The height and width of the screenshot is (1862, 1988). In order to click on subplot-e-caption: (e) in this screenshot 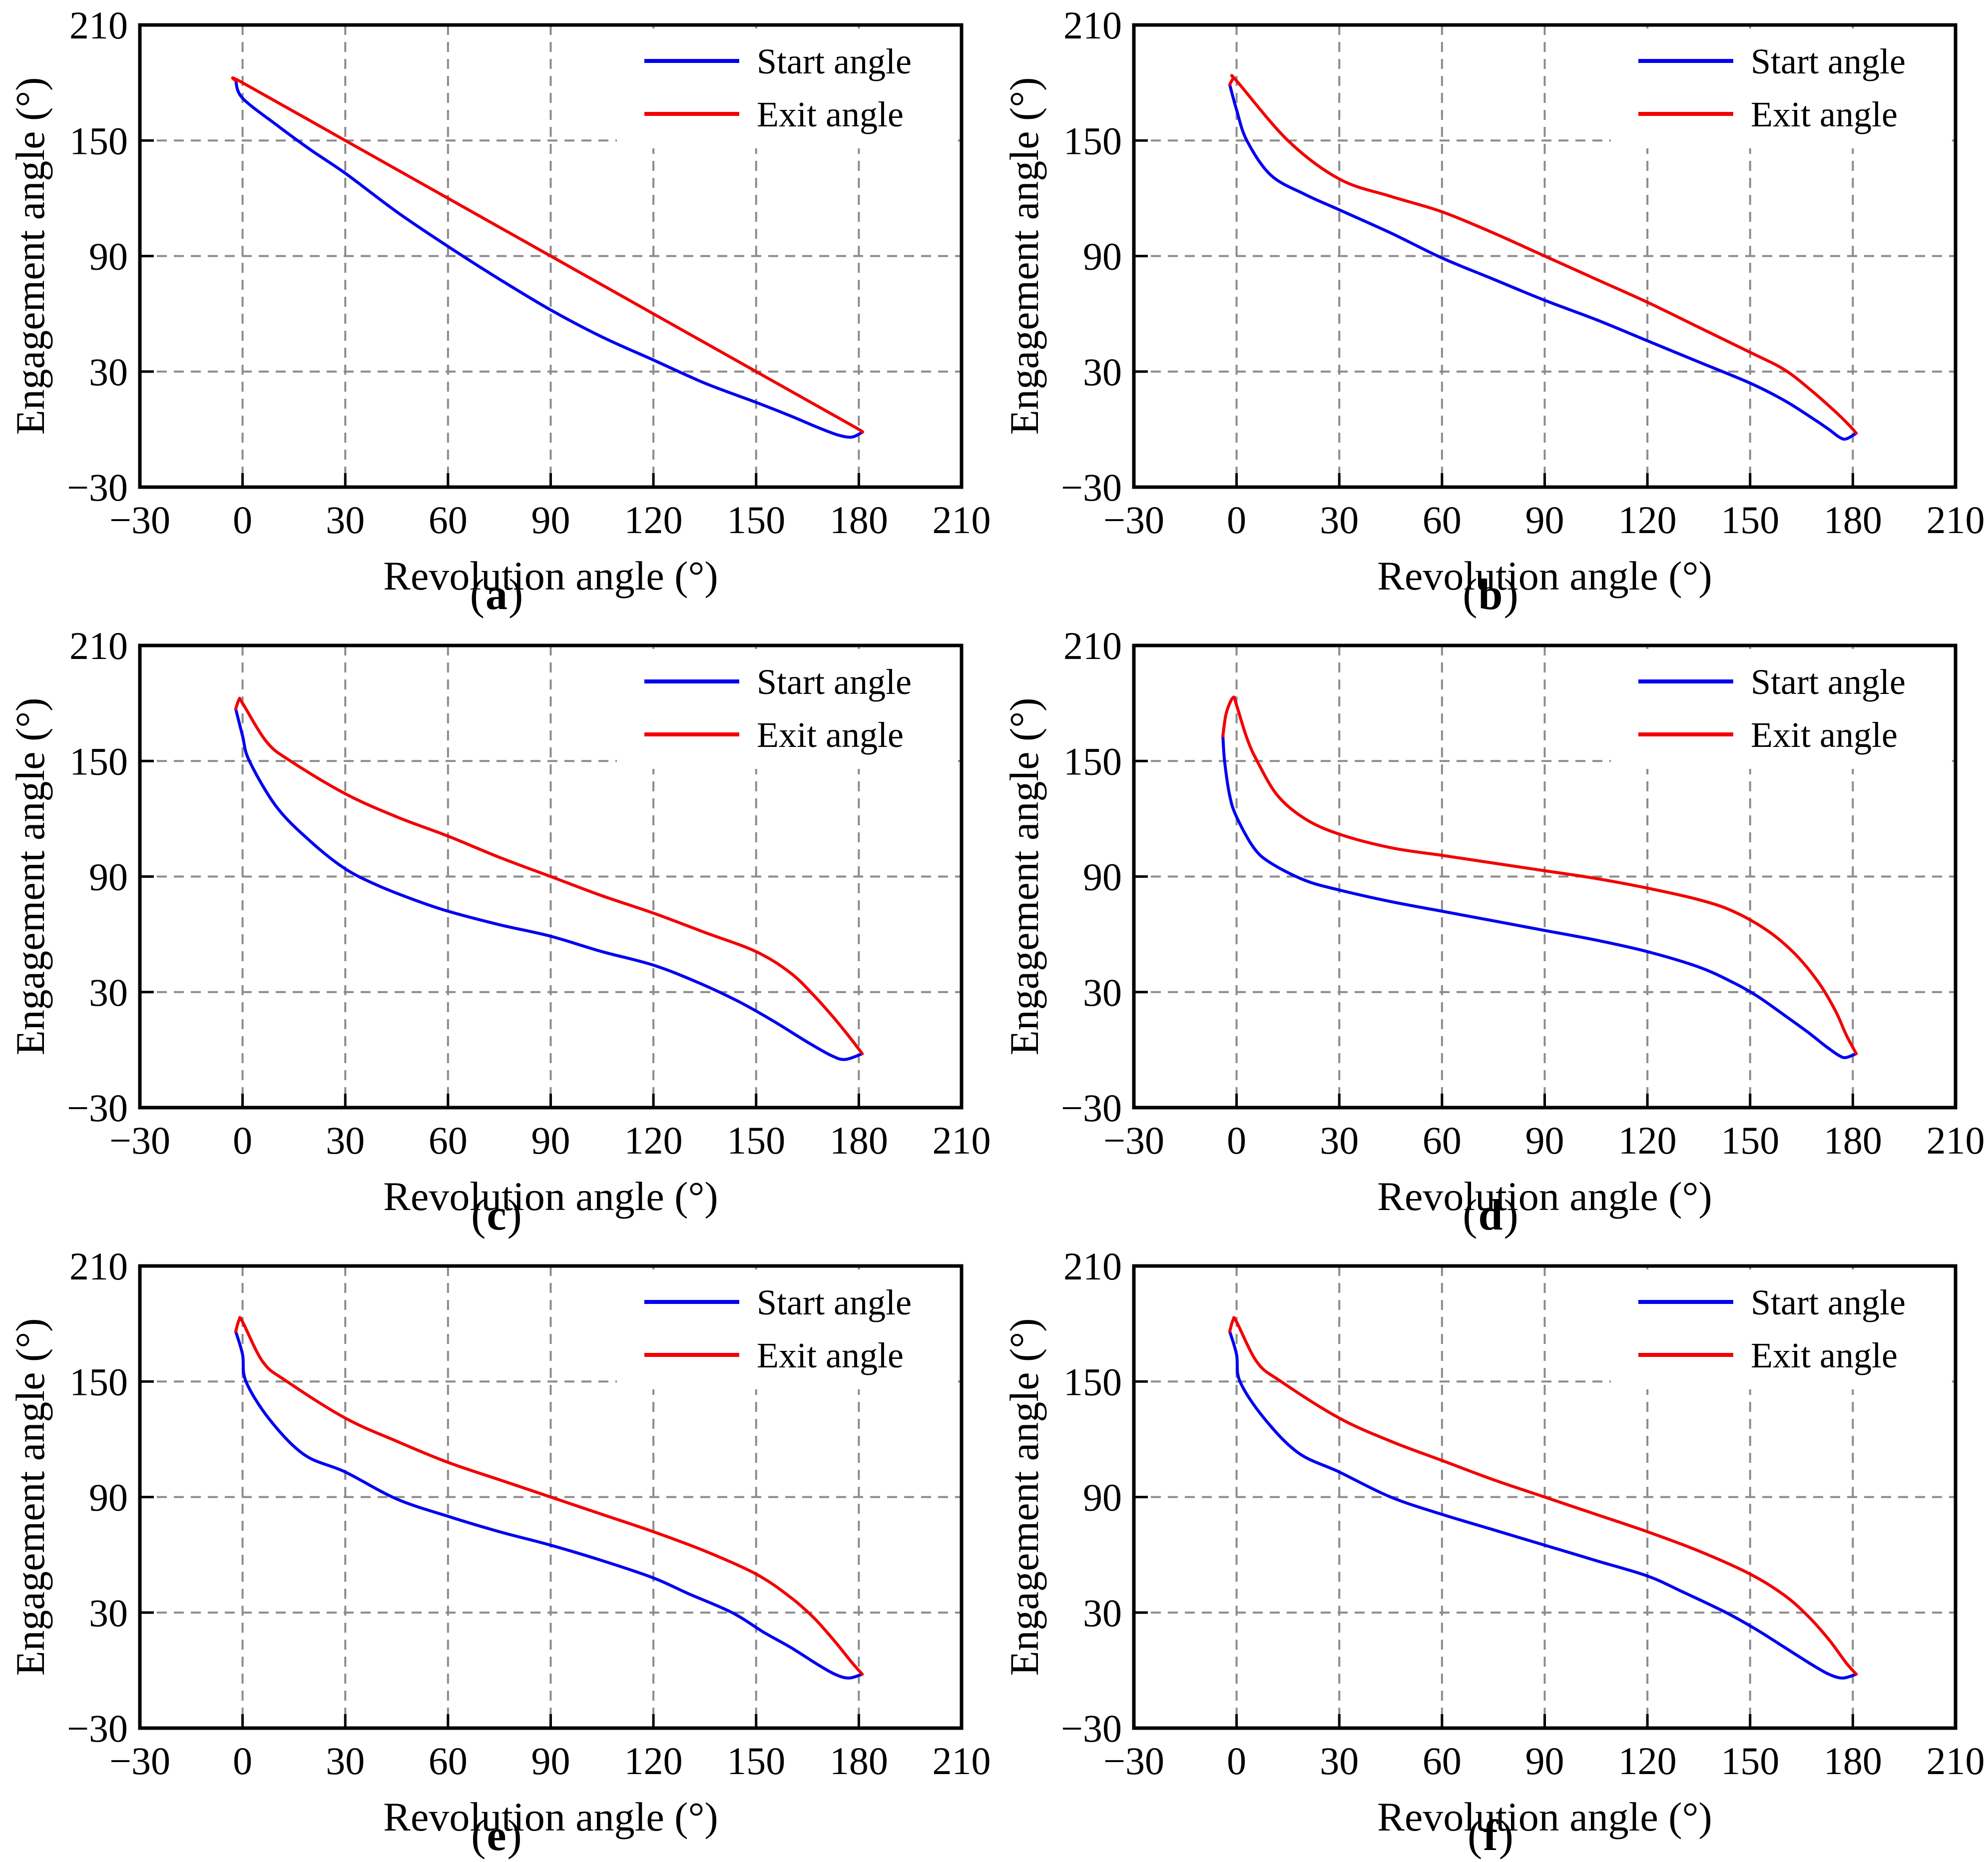, I will do `click(497, 1836)`.